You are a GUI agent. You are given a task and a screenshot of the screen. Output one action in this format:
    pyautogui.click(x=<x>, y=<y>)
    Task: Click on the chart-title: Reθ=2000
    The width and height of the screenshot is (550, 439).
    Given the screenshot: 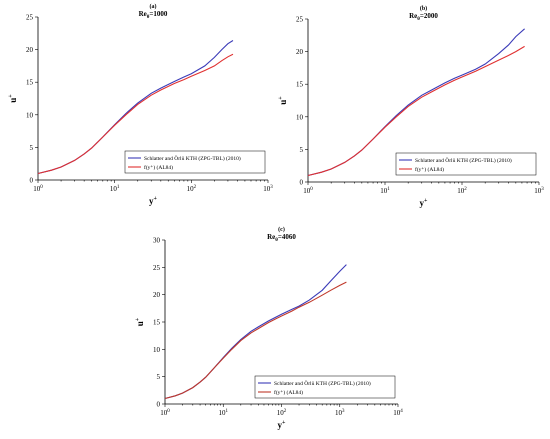 What is the action you would take?
    pyautogui.click(x=423, y=17)
    